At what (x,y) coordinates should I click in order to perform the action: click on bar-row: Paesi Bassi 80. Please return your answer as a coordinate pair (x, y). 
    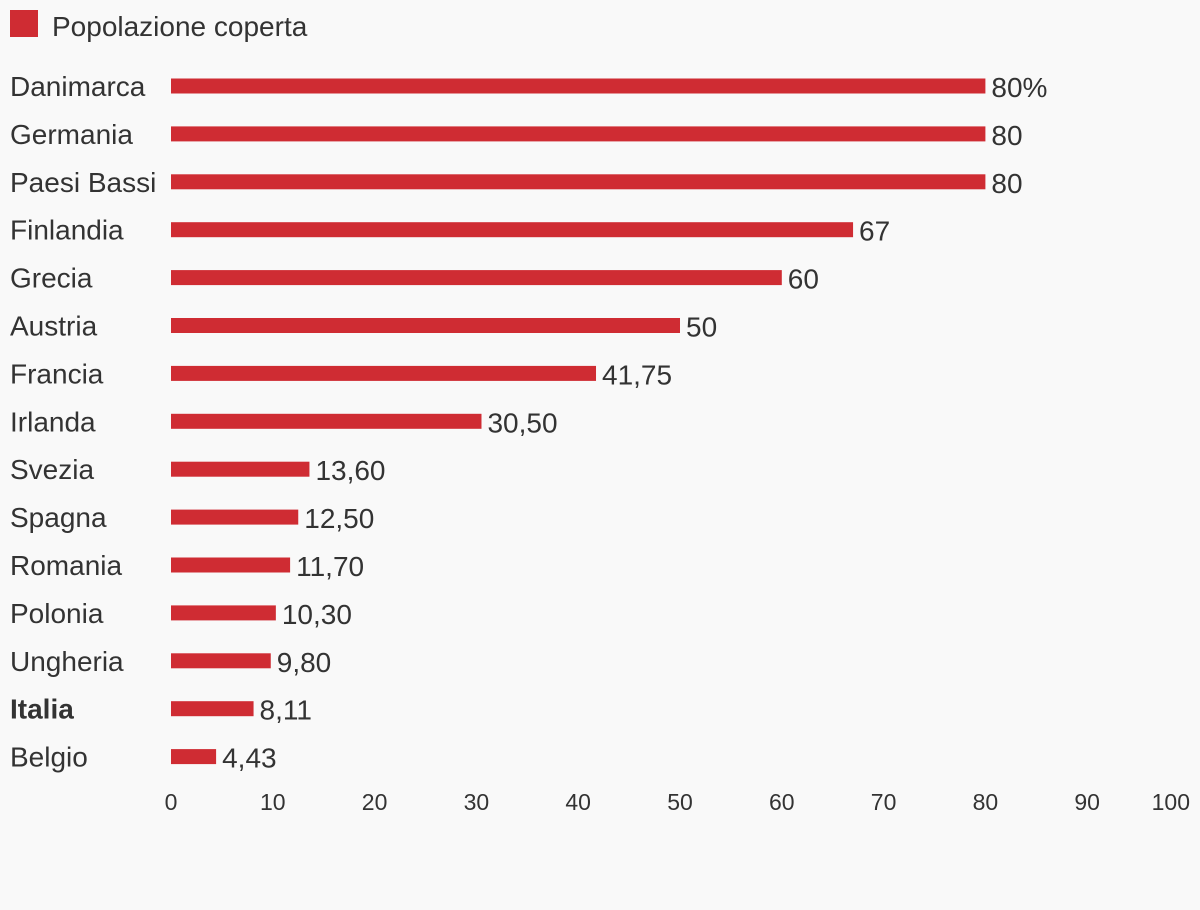
    Looking at the image, I should click on (516, 183).